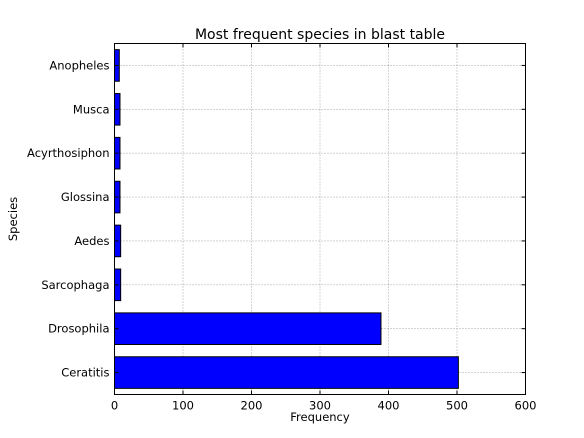  Describe the element at coordinates (78, 329) in the screenshot. I see `y-tick-label: Drosophila` at that location.